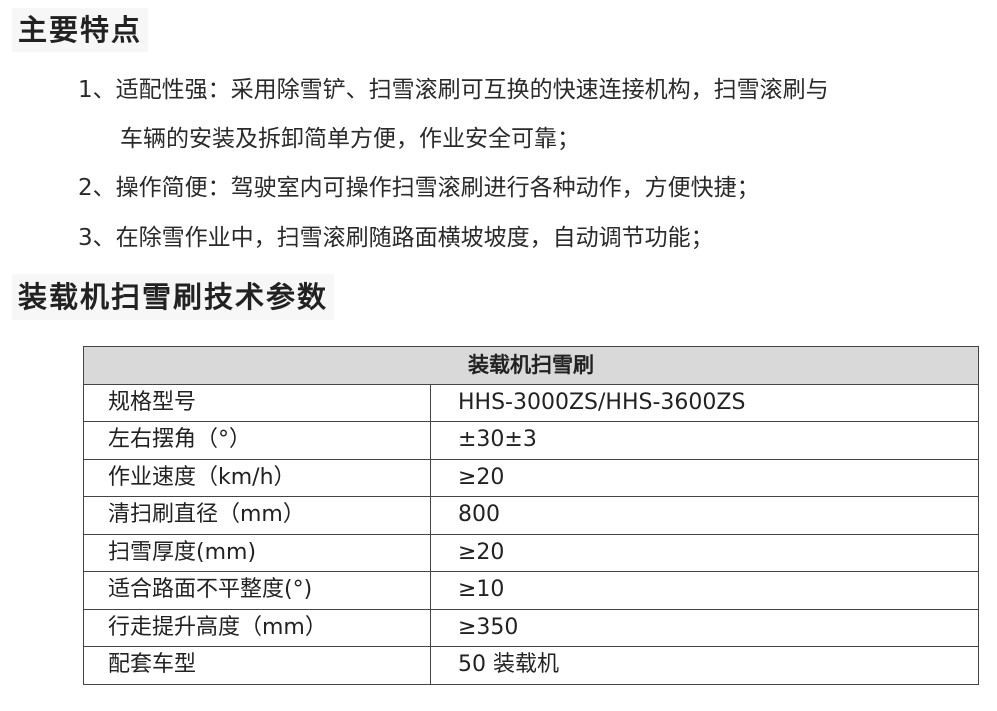 This screenshot has height=711, width=997. Describe the element at coordinates (257, 515) in the screenshot. I see `spec-label: 清扫刷直径（mm）` at that location.